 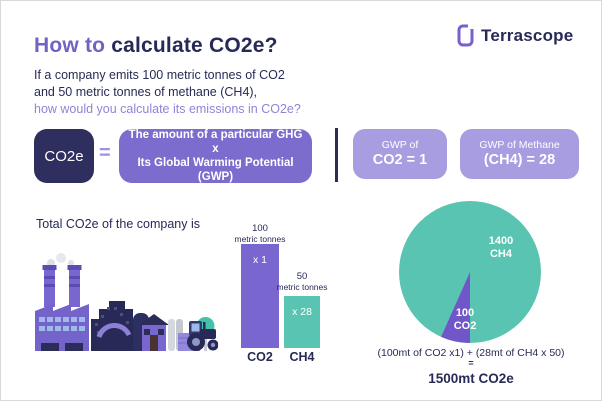 I want to click on page-title-accent: How to, so click(x=70, y=45).